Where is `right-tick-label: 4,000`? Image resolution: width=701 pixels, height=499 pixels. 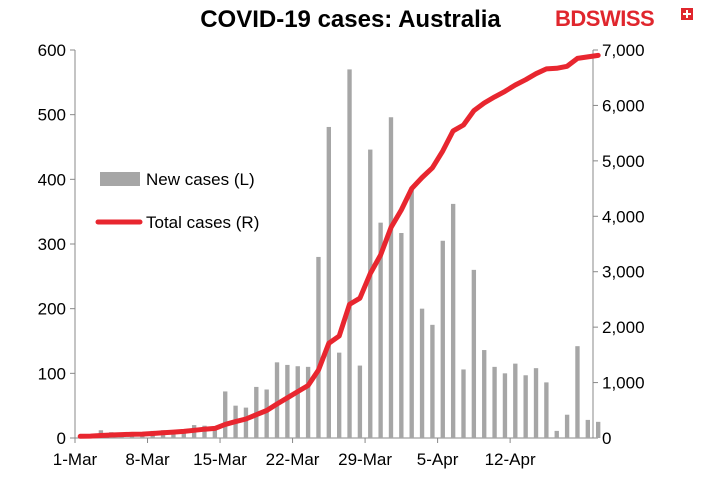 right-tick-label: 4,000 is located at coordinates (623, 216).